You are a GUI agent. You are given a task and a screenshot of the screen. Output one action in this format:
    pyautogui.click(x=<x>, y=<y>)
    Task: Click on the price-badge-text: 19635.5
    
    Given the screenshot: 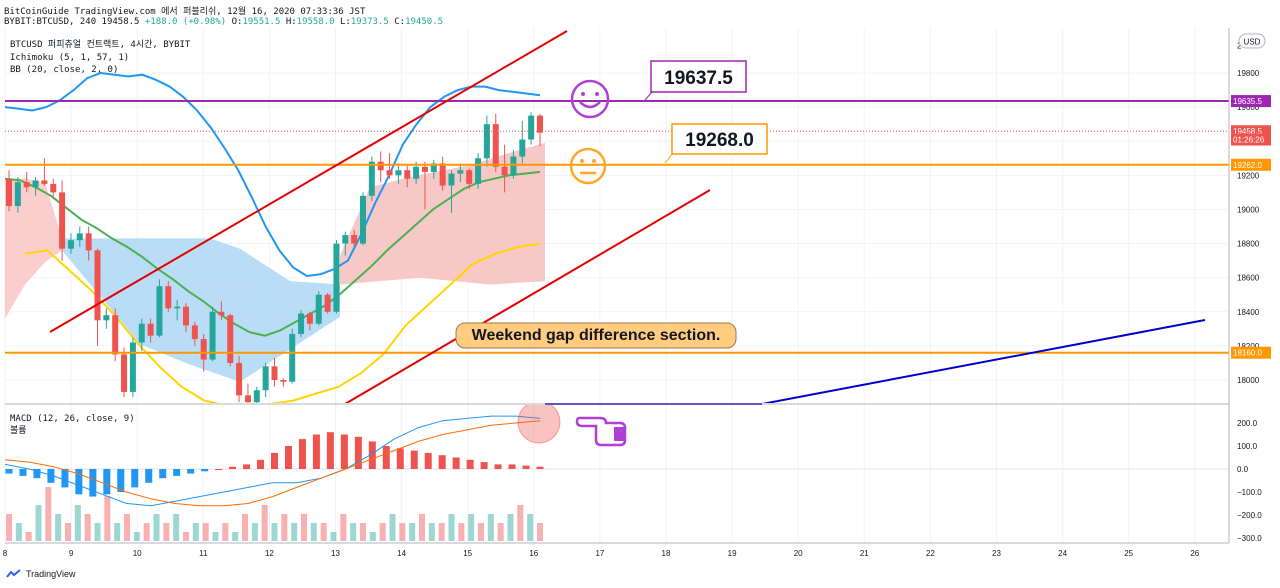 What is the action you would take?
    pyautogui.click(x=1247, y=101)
    